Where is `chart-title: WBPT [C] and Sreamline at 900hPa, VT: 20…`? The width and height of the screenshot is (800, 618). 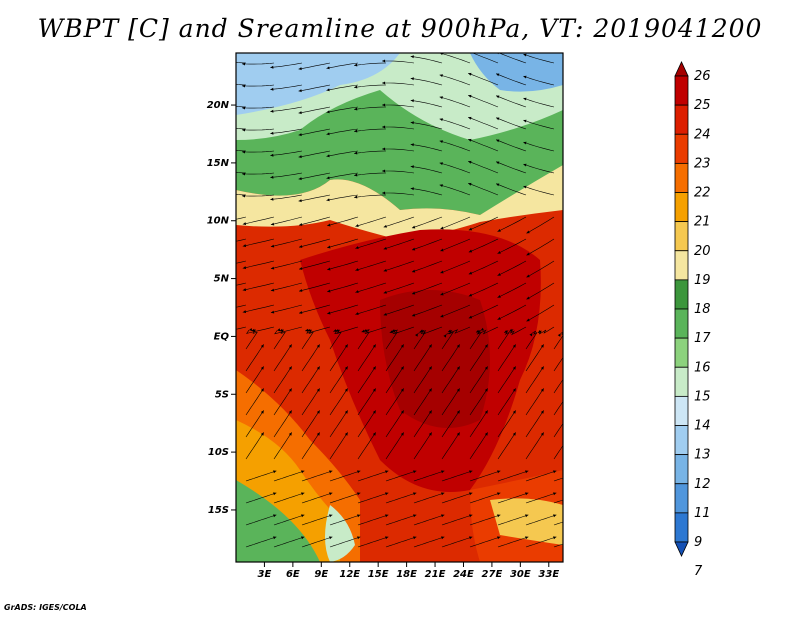
chart-title: WBPT [C] and Sreamline at 900hPa, VT: 20… is located at coordinates (400, 28).